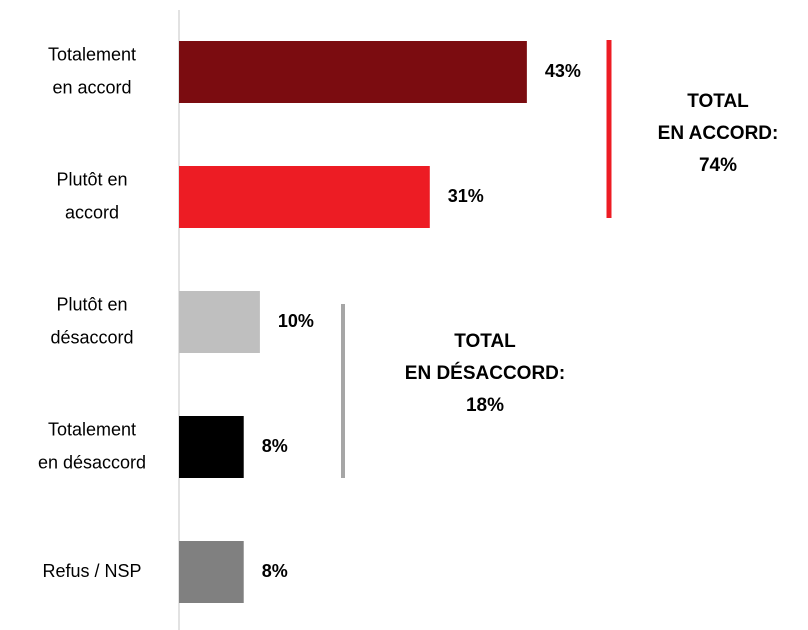  What do you see at coordinates (485, 373) in the screenshot?
I see `annotation: TOTAL EN DÉSACCORD: 18%` at bounding box center [485, 373].